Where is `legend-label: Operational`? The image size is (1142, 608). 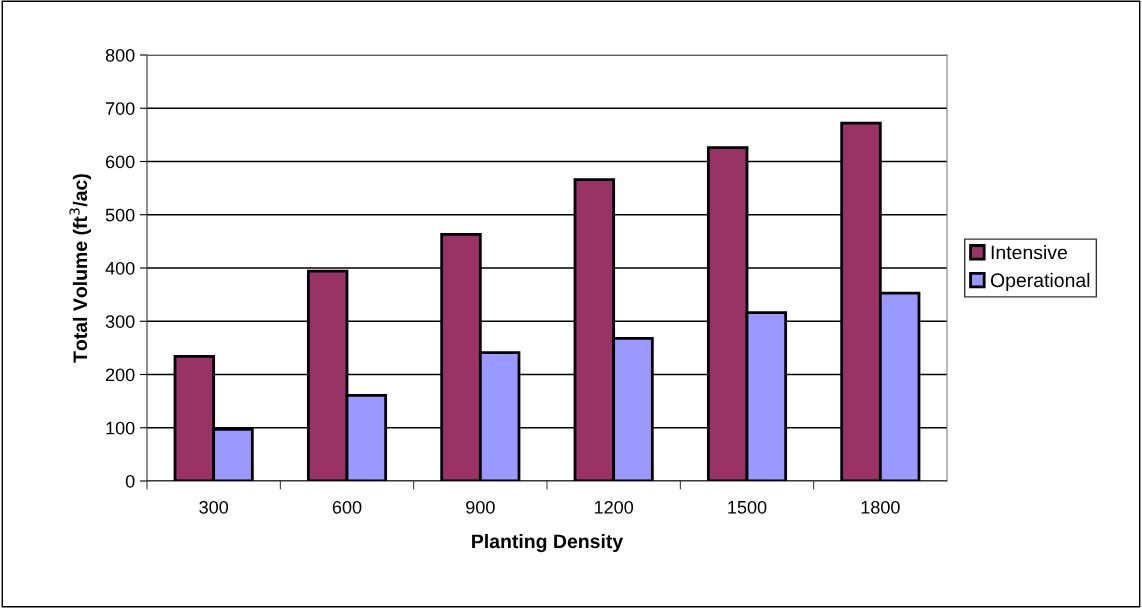
legend-label: Operational is located at coordinates (1040, 281).